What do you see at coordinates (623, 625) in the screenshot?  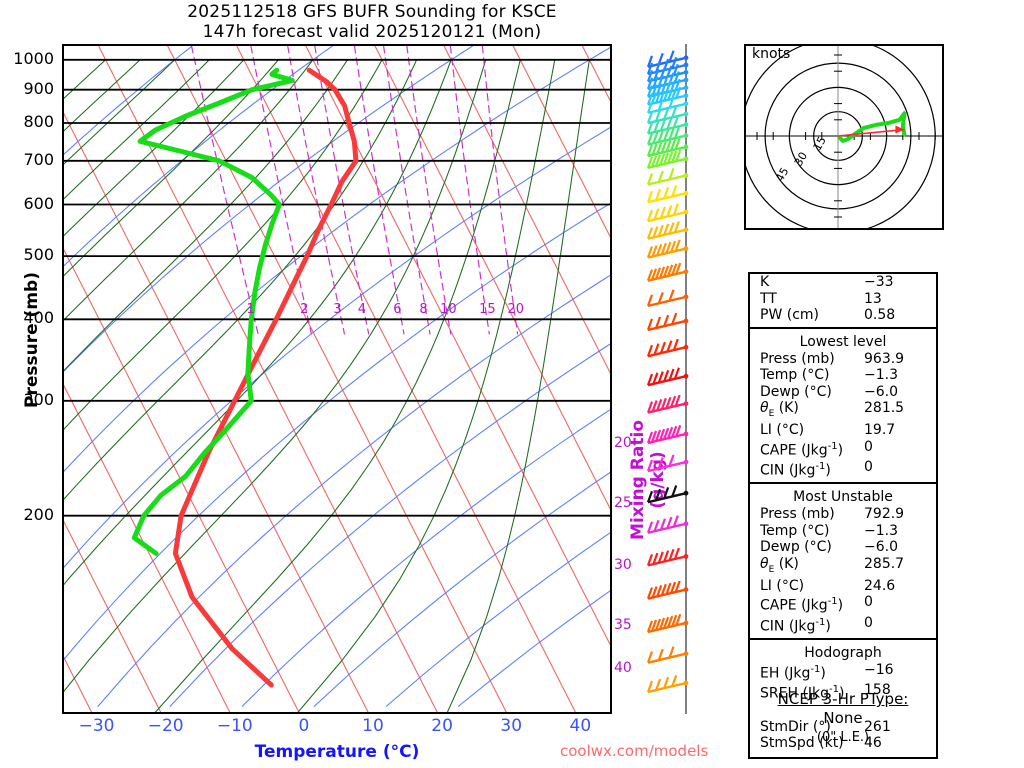 I see `mixing-ratio-side-label-35: 35` at bounding box center [623, 625].